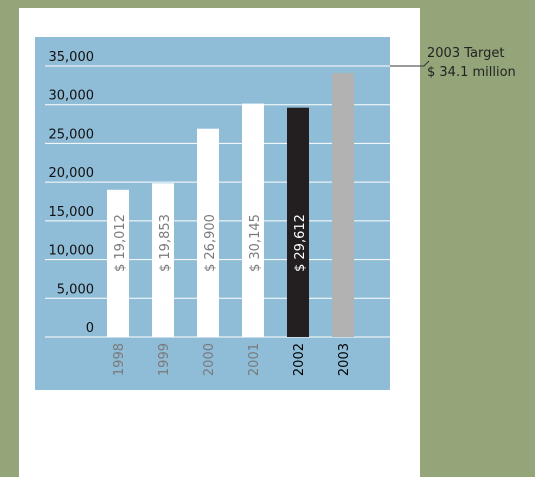  What do you see at coordinates (90, 328) in the screenshot?
I see `y-tick-label: 0` at bounding box center [90, 328].